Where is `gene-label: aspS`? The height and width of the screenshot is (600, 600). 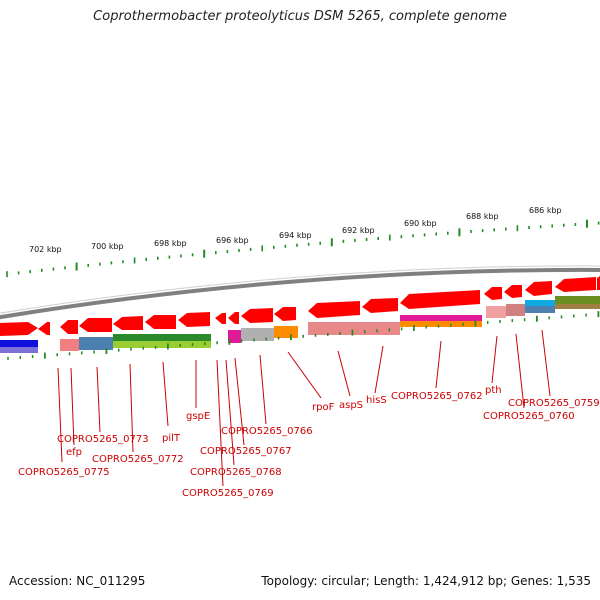 gene-label: aspS is located at coordinates (351, 405).